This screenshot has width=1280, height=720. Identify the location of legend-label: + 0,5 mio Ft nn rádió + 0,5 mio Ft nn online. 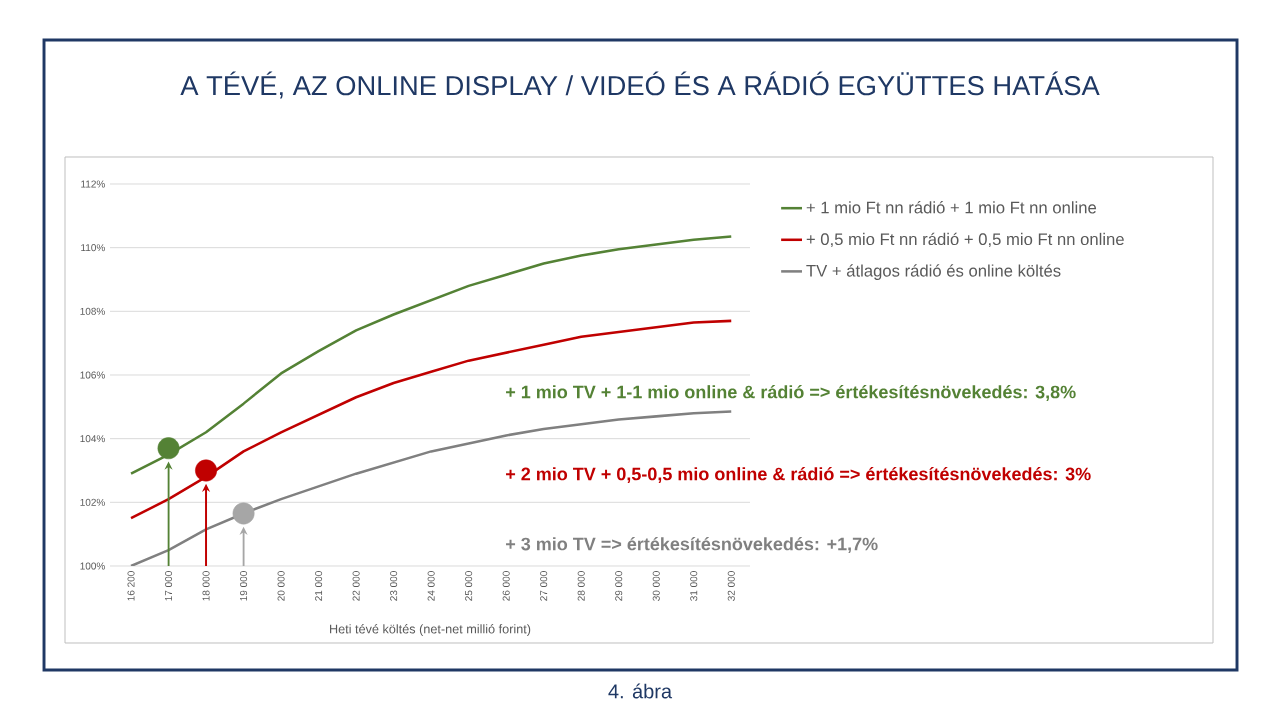
(965, 240).